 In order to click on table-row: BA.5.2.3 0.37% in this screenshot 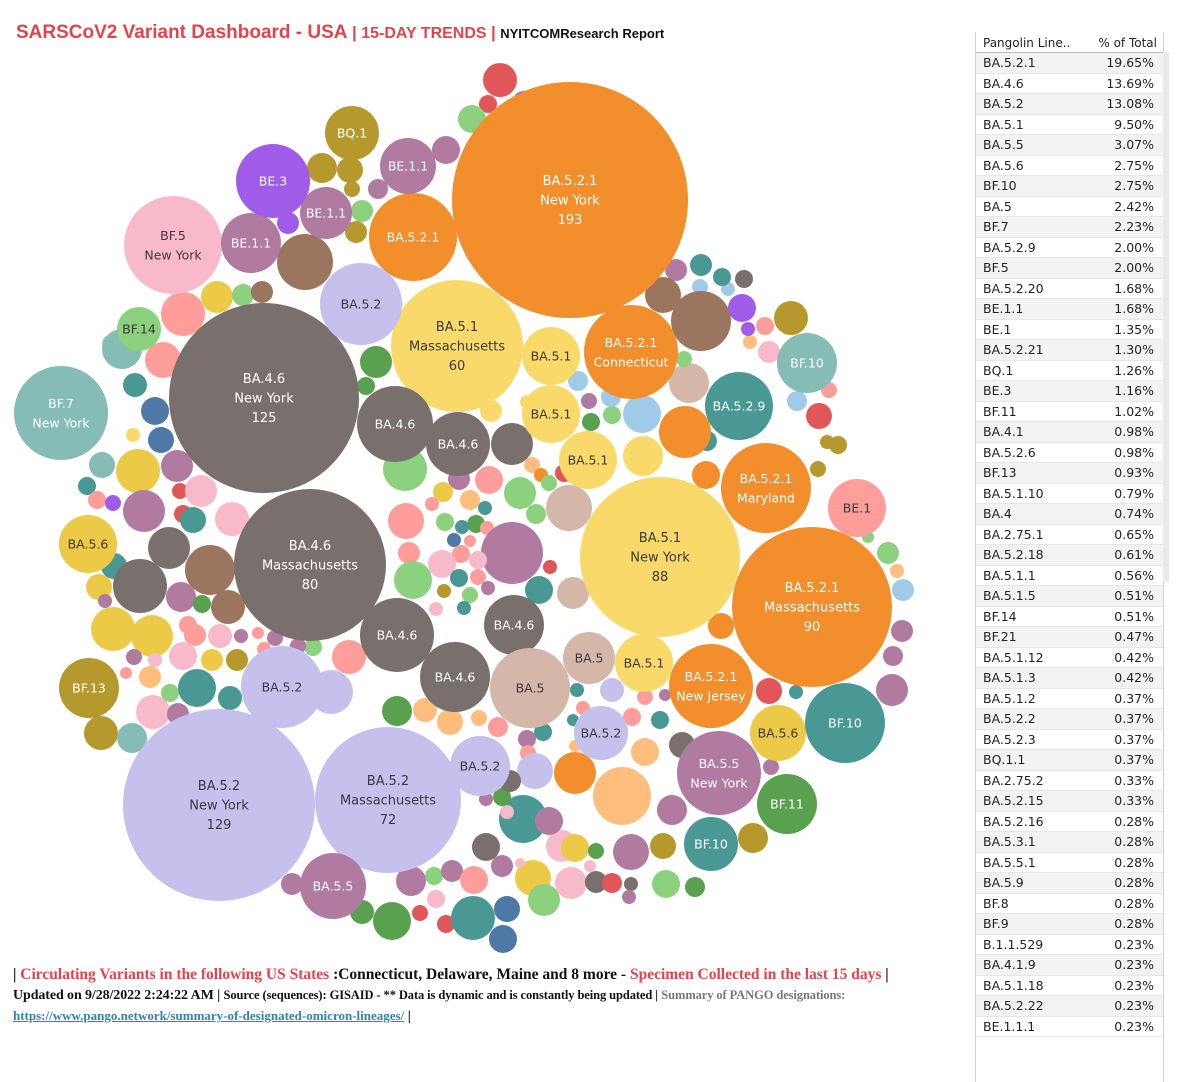, I will do `click(1069, 740)`.